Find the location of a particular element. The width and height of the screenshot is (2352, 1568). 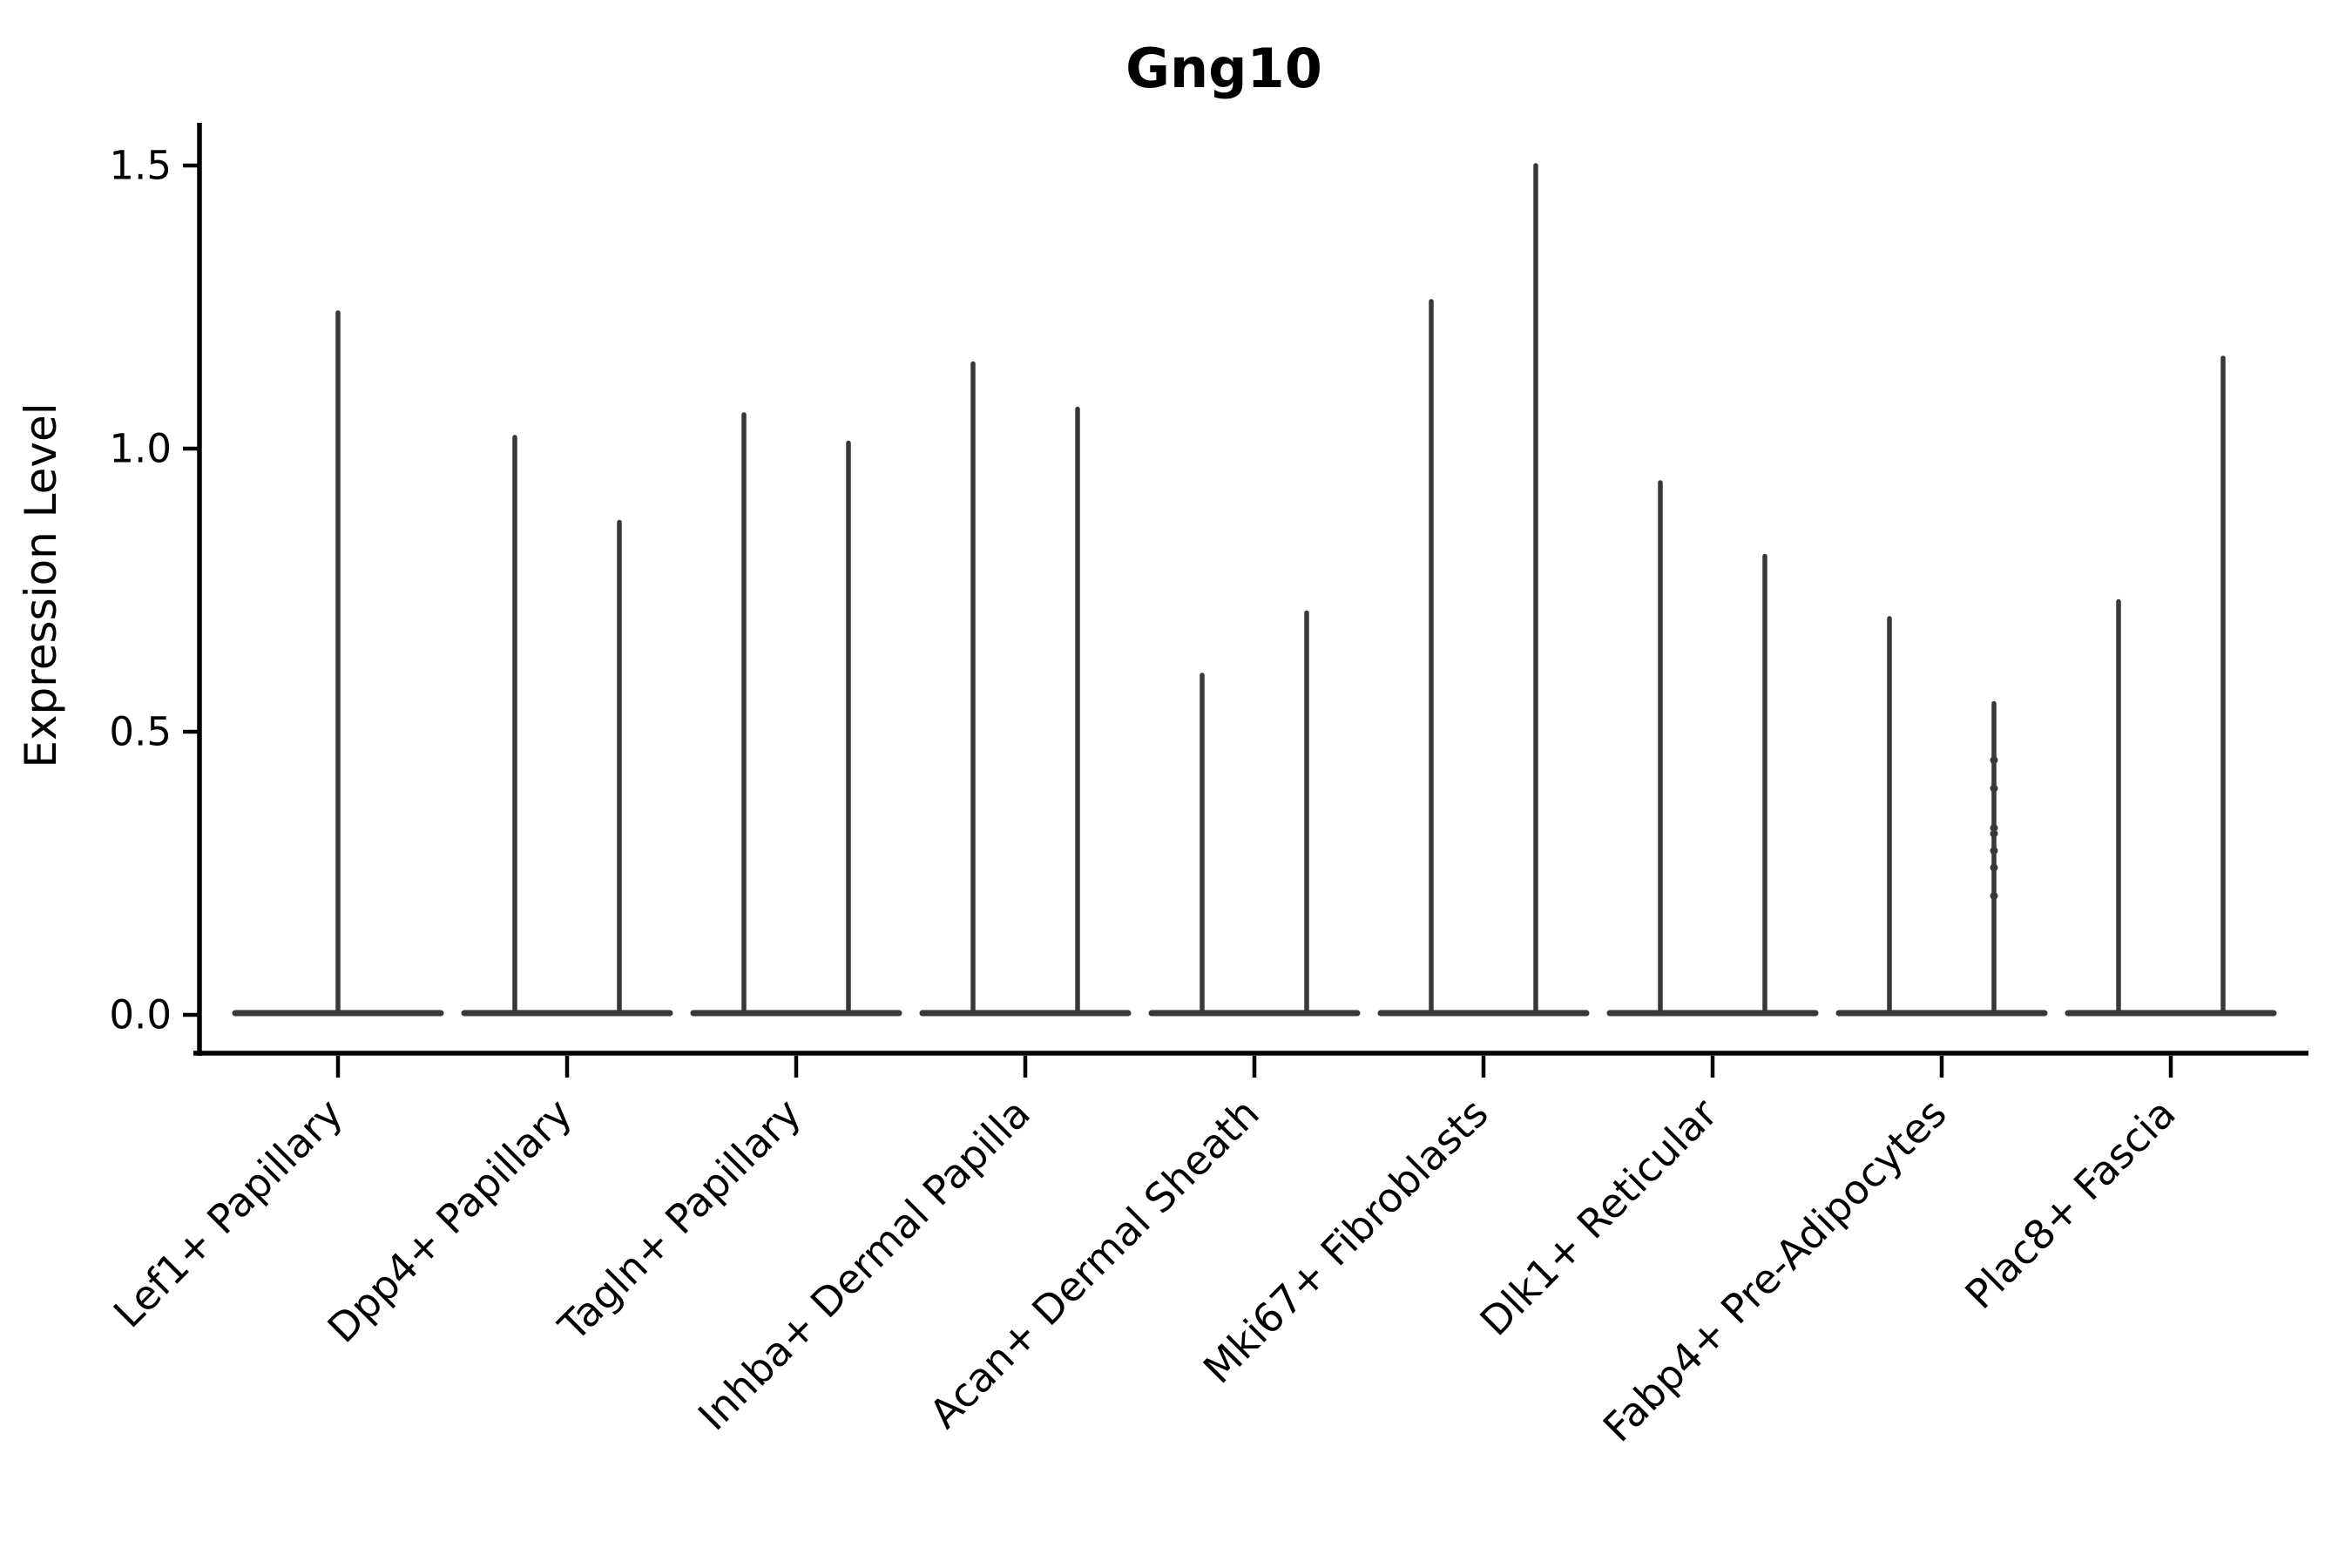

y-tick-label: 0.5 is located at coordinates (140, 732).